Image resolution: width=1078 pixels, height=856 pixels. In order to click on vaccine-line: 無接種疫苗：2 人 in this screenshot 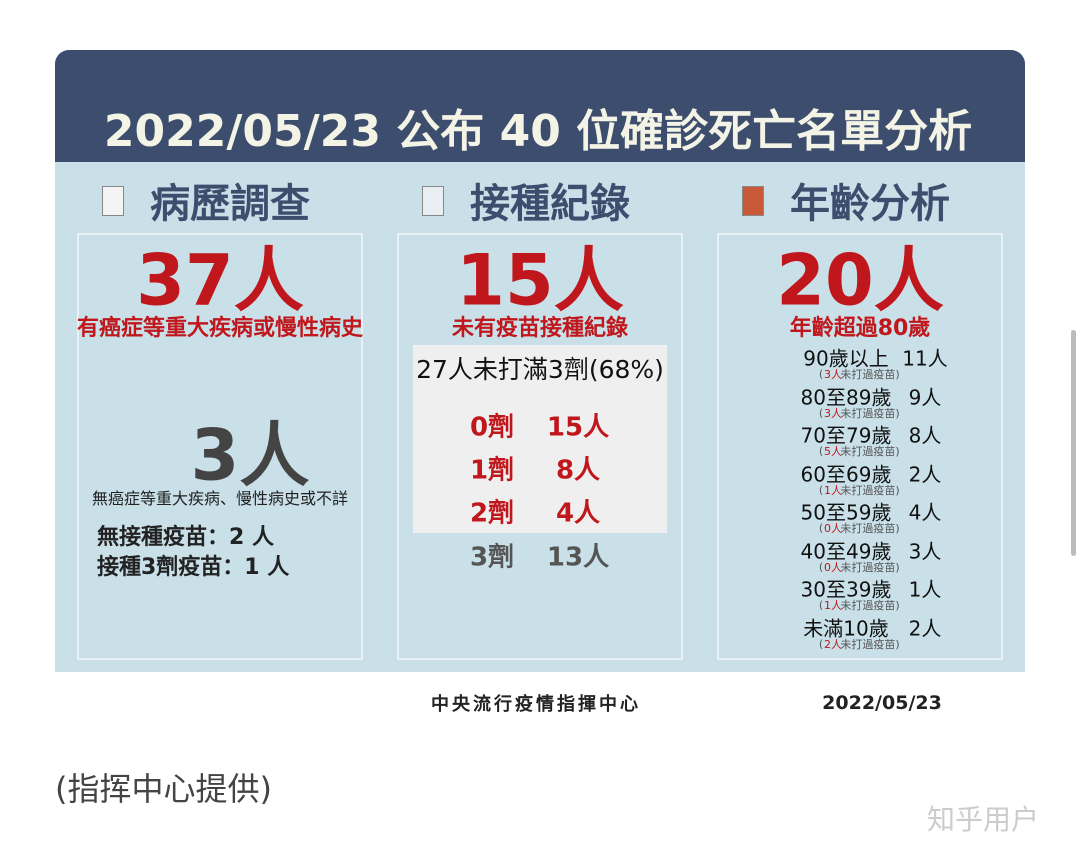, I will do `click(185, 537)`.